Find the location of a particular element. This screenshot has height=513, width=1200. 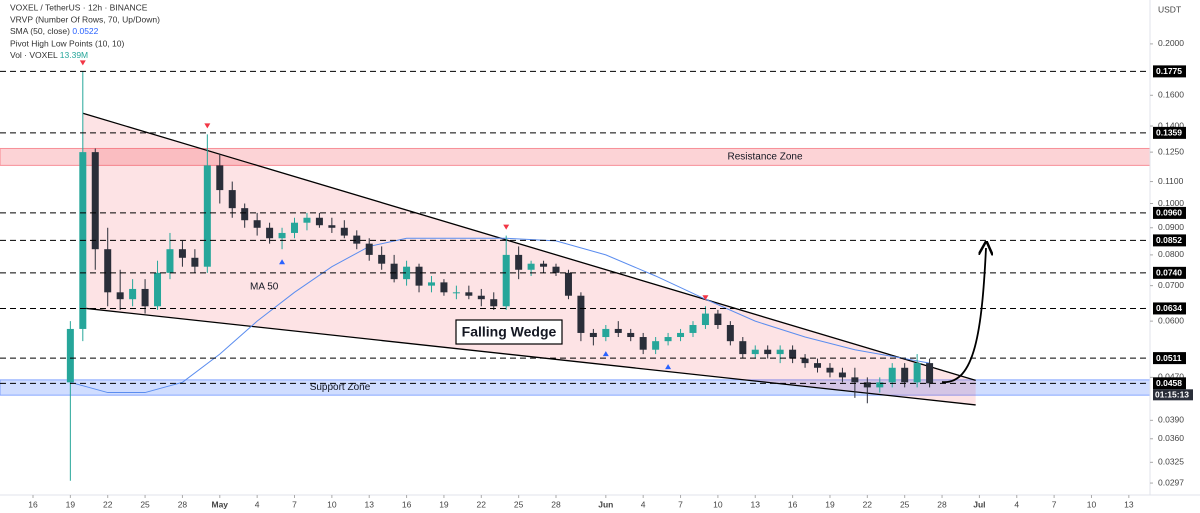

indicator-name: Vol · VOXEL 13.39M is located at coordinates (49, 55).